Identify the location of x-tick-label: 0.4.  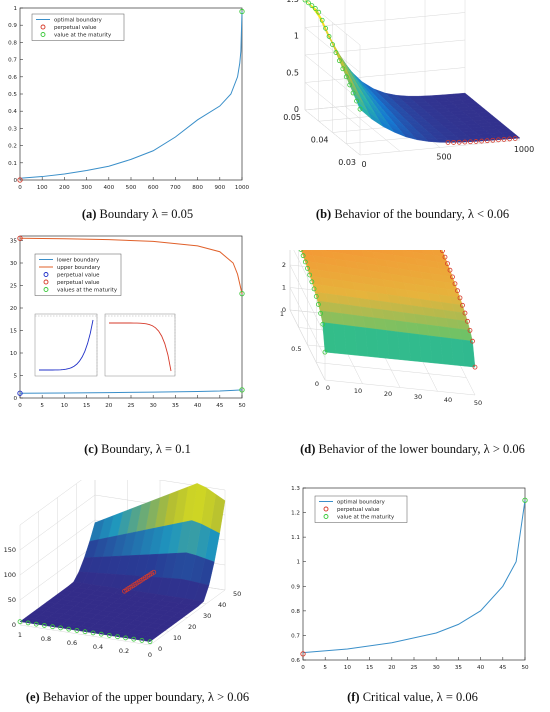
(98, 647).